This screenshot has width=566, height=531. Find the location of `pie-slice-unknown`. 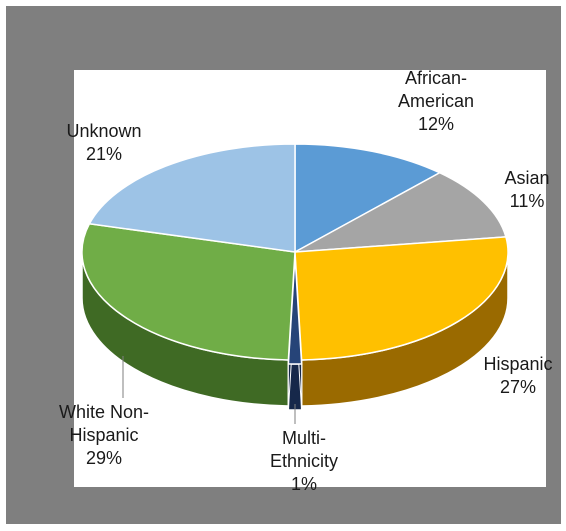

pie-slice-unknown is located at coordinates (192, 198).